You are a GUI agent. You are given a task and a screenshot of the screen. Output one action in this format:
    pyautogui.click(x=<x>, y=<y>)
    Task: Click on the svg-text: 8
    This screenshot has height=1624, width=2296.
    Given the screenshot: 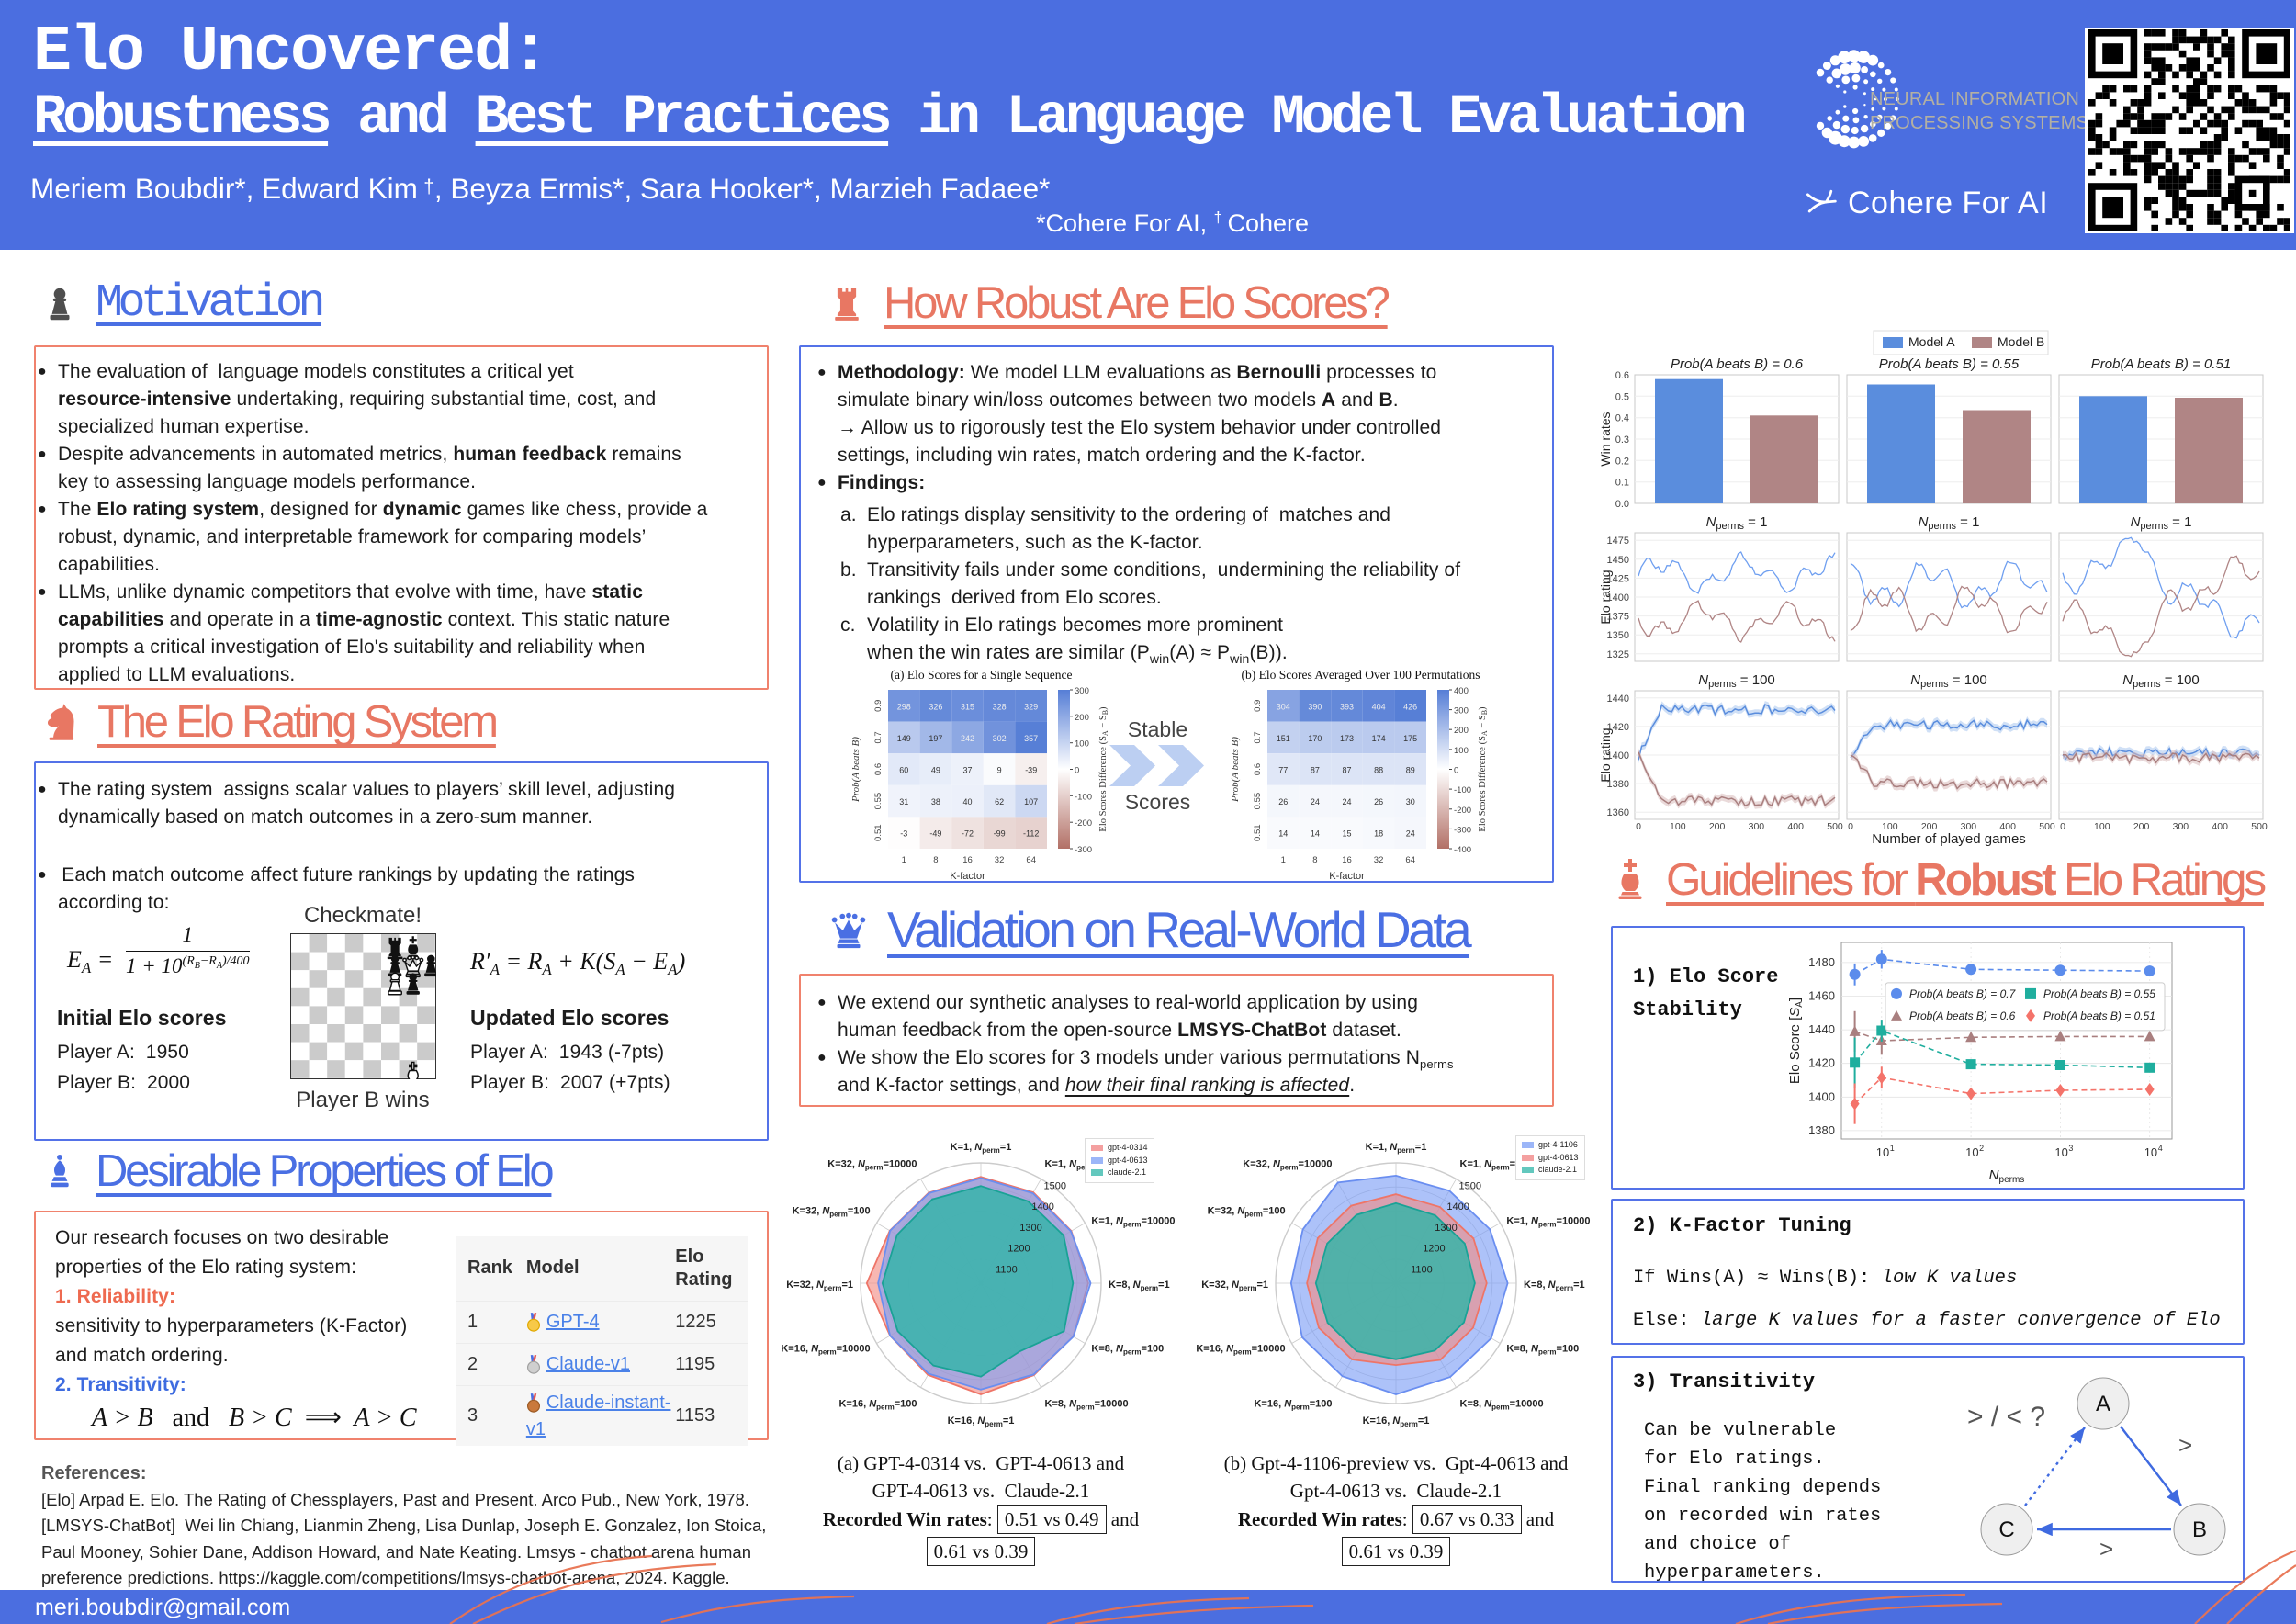 What is the action you would take?
    pyautogui.click(x=1314, y=860)
    